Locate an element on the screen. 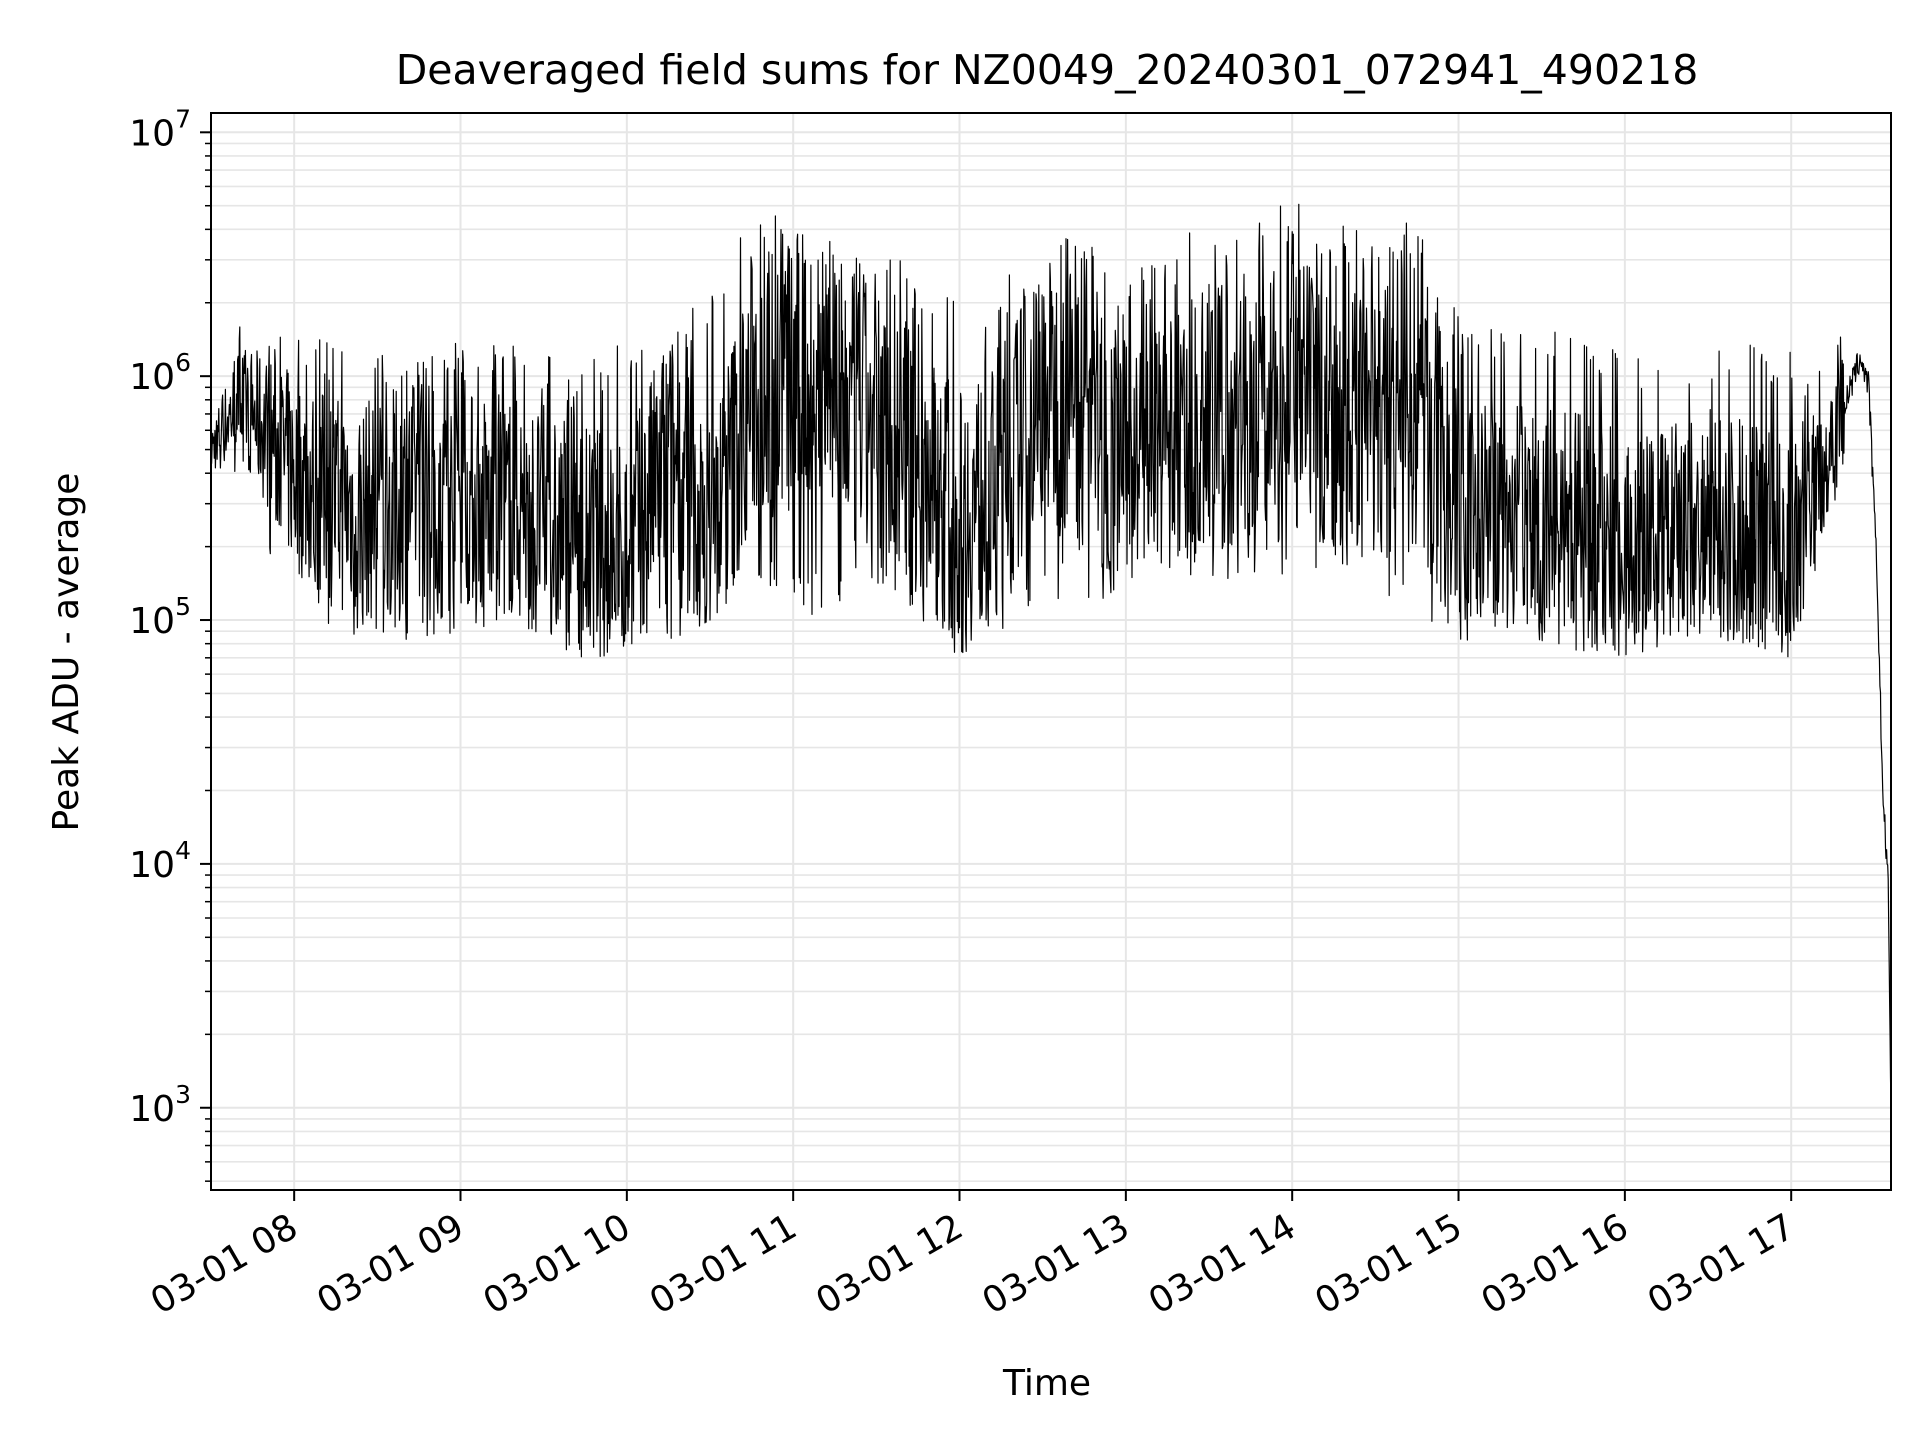  y-tick-label: 10⁵ is located at coordinates (160, 617).